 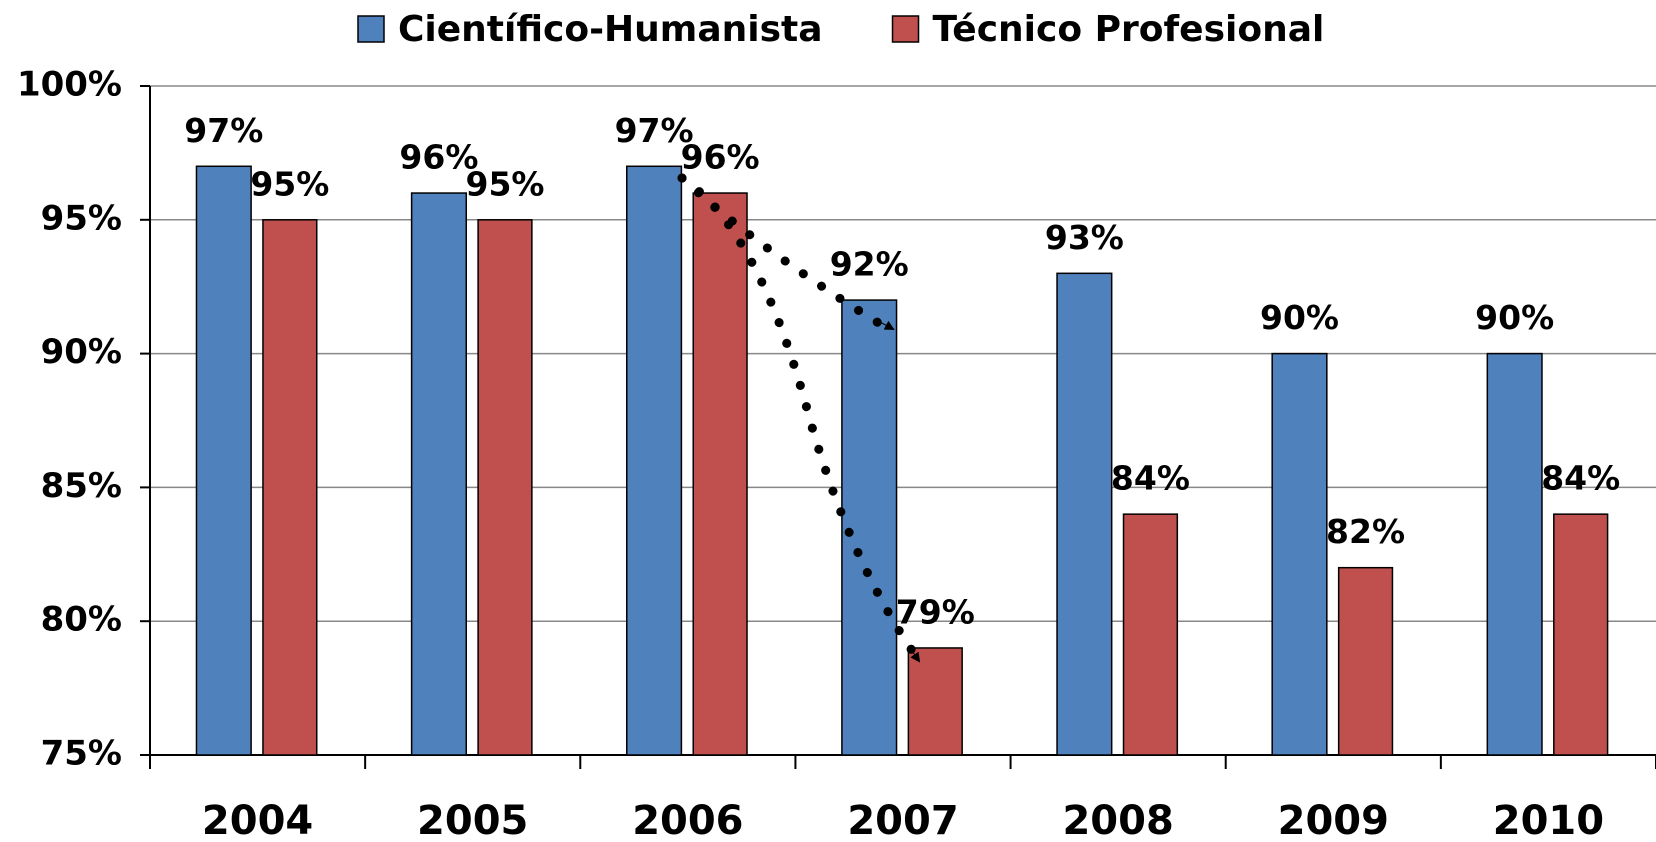 What do you see at coordinates (81, 218) in the screenshot?
I see `y-tick-label: 95%` at bounding box center [81, 218].